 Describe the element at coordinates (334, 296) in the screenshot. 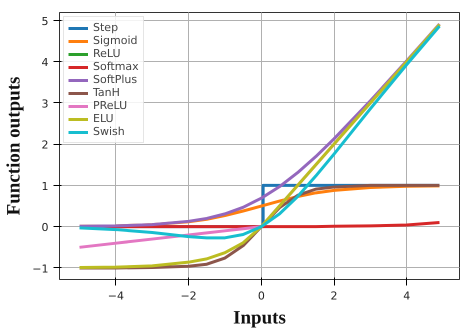

I see `x-tick-label: 2` at that location.